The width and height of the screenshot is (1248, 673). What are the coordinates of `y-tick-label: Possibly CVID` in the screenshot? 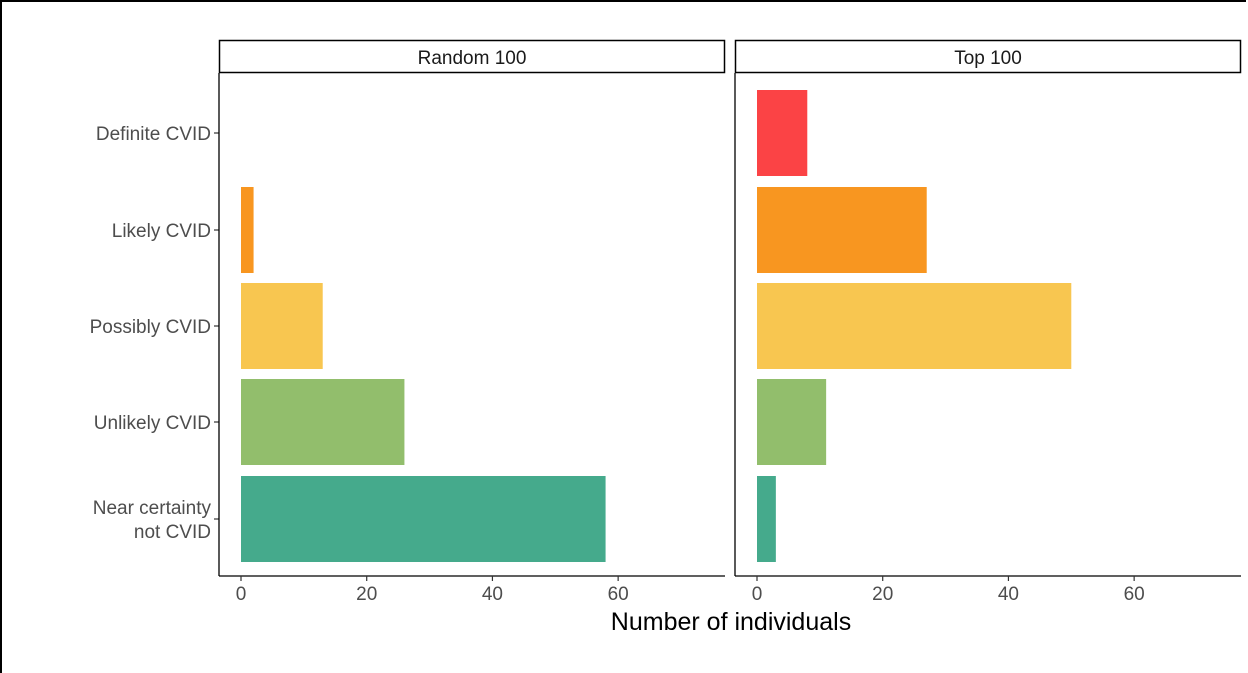 It's located at (150, 327).